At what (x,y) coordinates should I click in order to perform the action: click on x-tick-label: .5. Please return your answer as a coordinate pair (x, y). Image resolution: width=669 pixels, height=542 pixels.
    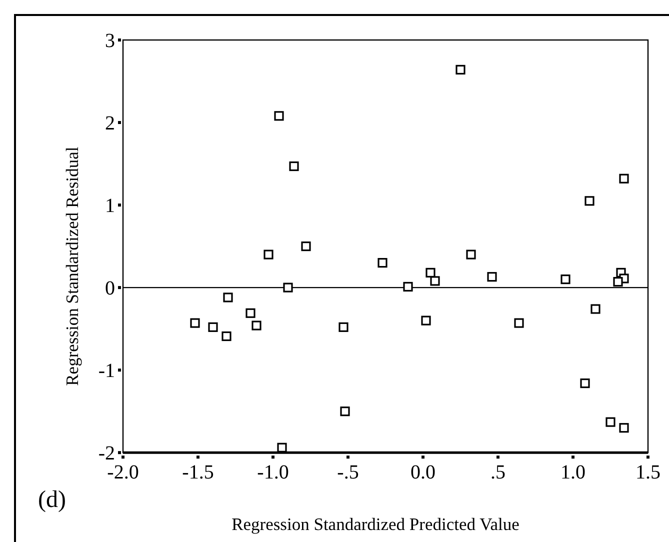
    Looking at the image, I should click on (498, 473).